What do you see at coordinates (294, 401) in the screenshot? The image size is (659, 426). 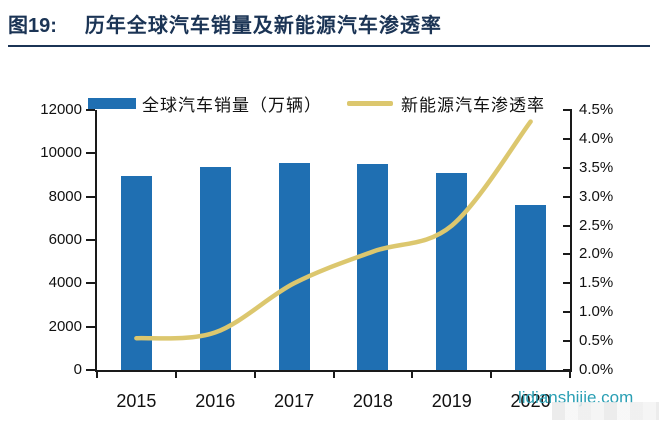 I see `x-axis-label: 2017` at bounding box center [294, 401].